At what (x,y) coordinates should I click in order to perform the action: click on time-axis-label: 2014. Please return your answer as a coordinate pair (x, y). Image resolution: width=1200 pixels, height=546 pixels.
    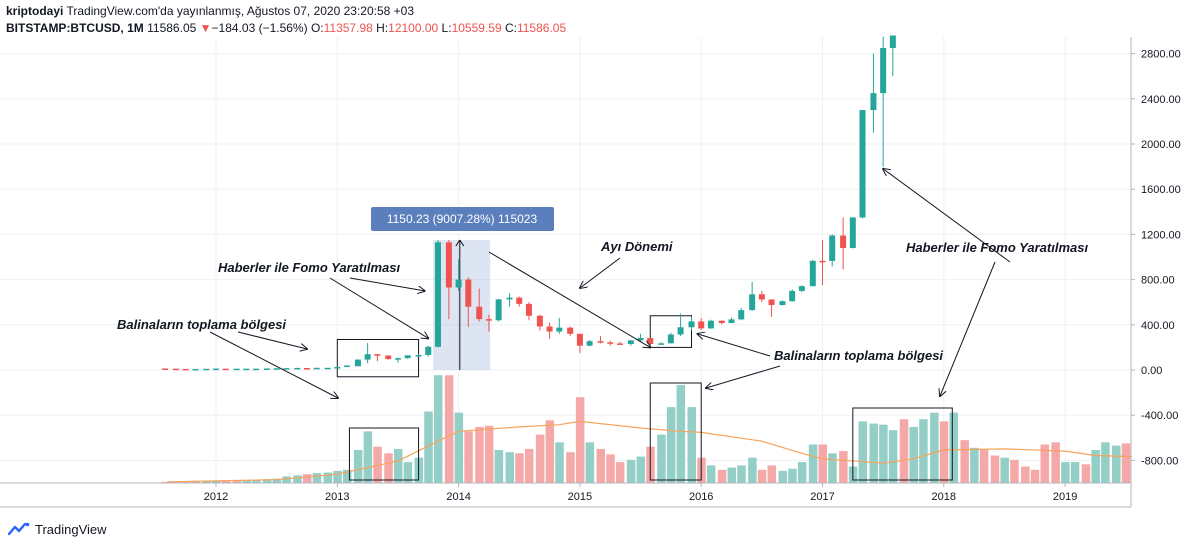
    Looking at the image, I should click on (458, 497).